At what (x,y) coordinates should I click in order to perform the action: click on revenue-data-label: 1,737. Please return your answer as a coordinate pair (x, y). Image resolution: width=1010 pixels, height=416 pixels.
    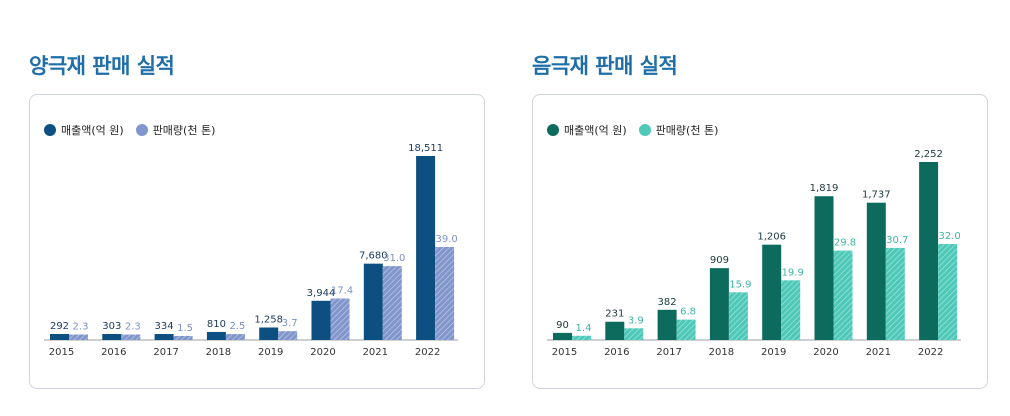
    Looking at the image, I should click on (876, 195).